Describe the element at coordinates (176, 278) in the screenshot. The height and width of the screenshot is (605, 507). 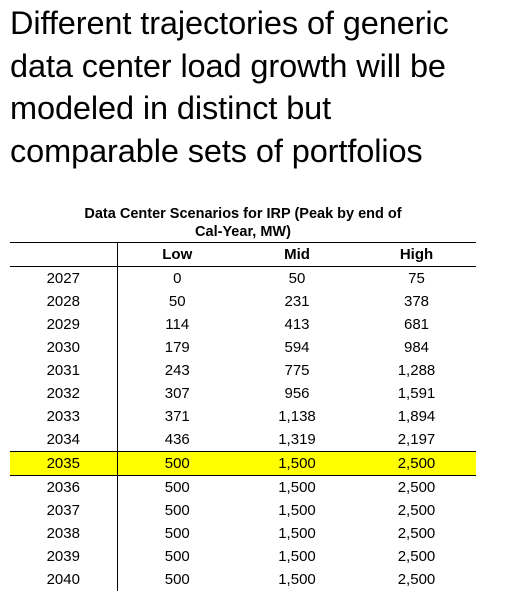
I see `low-cell: 0` at that location.